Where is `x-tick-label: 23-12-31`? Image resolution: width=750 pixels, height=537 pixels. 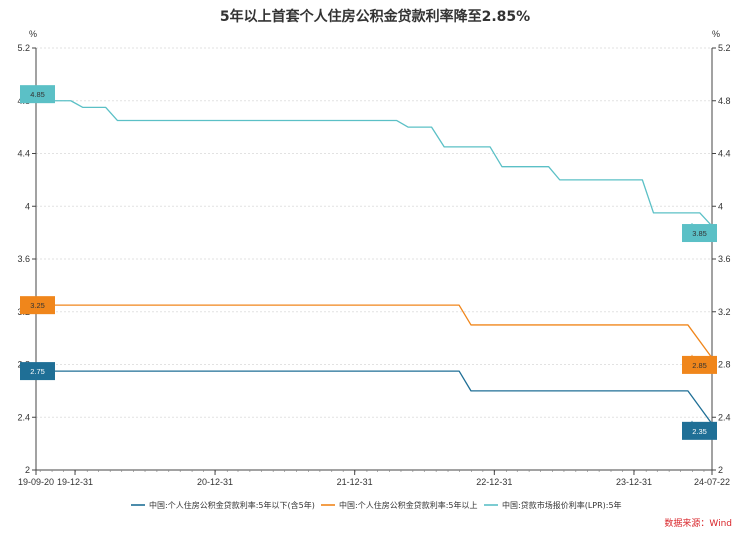
x-tick-label: 23-12-31 is located at coordinates (634, 482).